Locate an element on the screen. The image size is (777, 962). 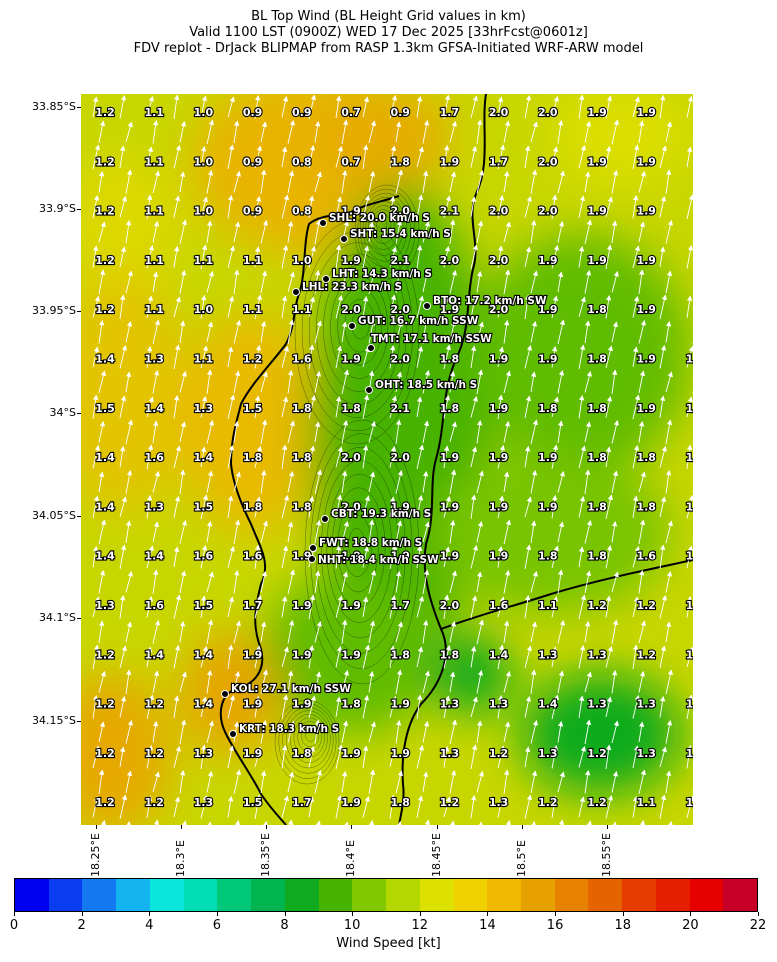
contour-line is located at coordinates (307, 741).